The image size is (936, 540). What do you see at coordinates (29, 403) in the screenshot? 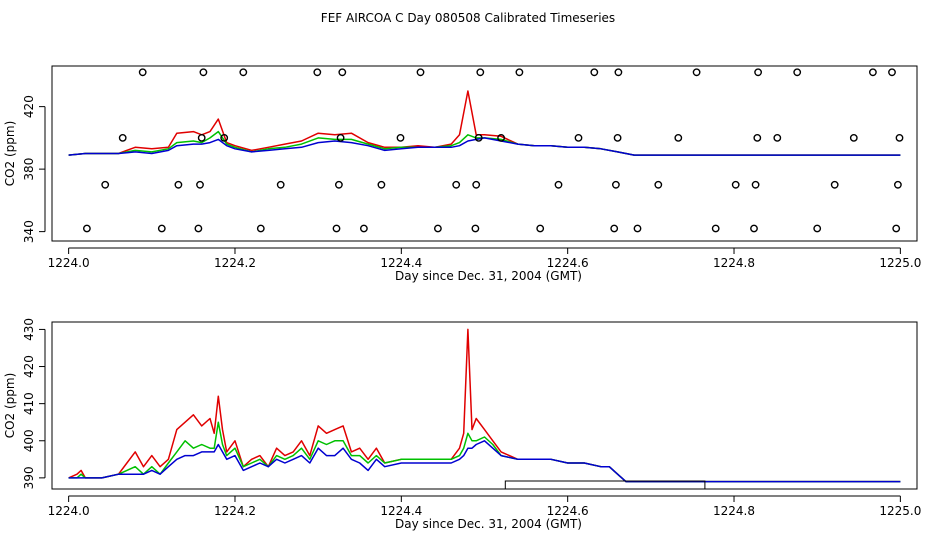
I see `y-tick-label: 410` at bounding box center [29, 403].